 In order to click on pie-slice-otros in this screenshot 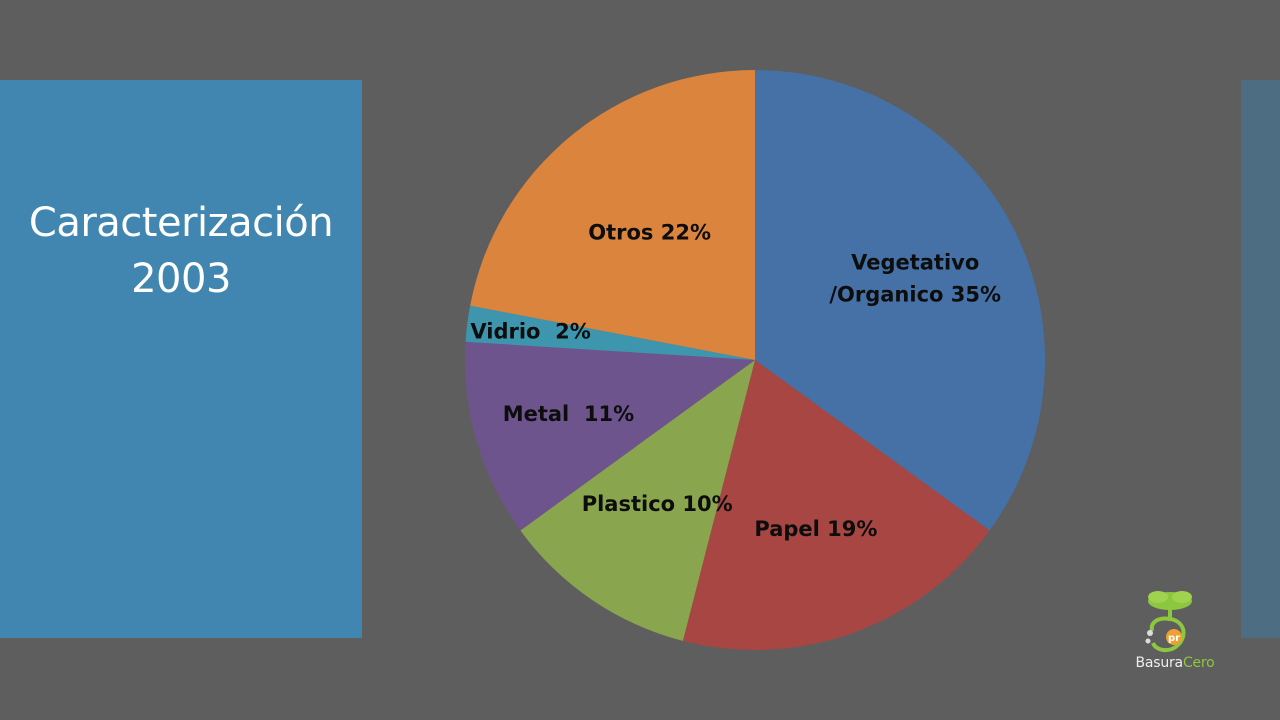, I will do `click(612, 215)`.